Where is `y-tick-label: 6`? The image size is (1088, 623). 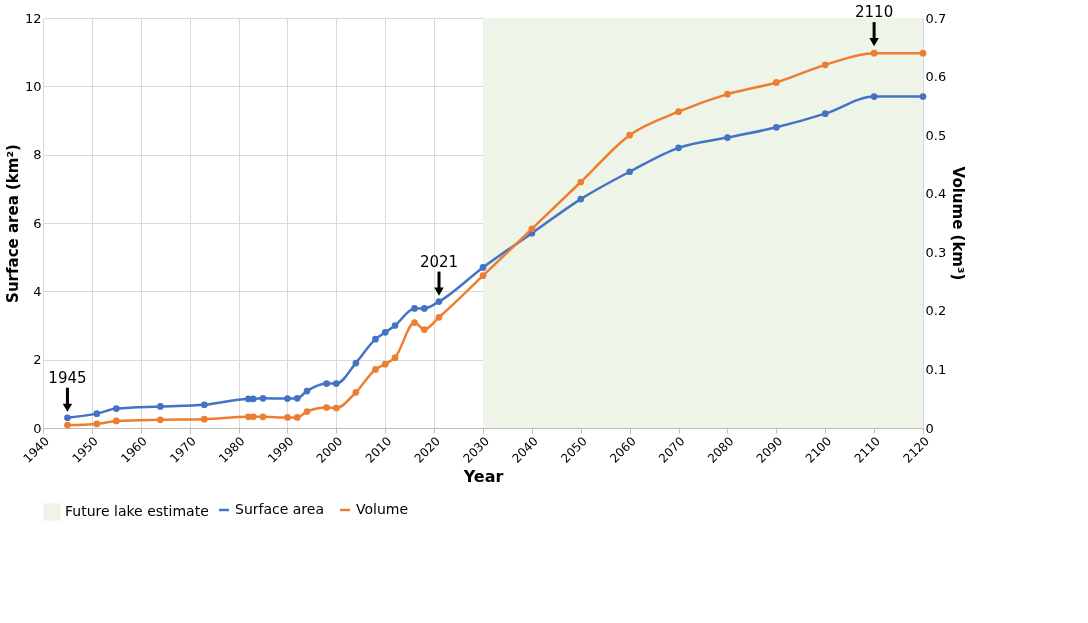
y-tick-label: 6 is located at coordinates (37, 223).